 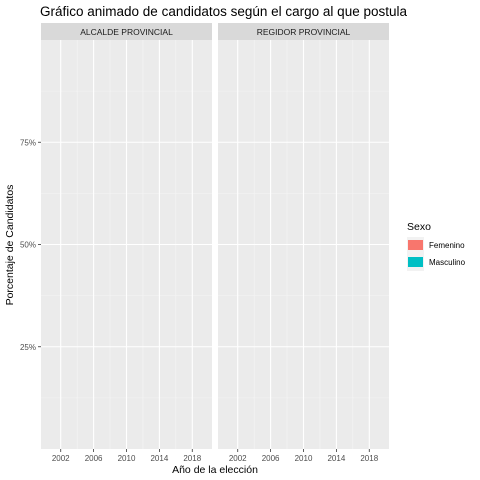 What do you see at coordinates (28, 347) in the screenshot?
I see `y-tick-label: 25%` at bounding box center [28, 347].